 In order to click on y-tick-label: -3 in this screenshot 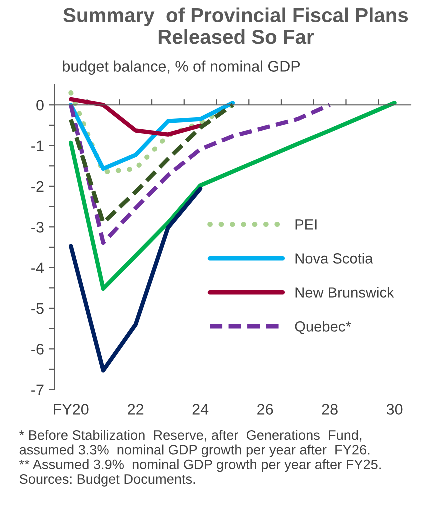, I will do `click(38, 227)`.